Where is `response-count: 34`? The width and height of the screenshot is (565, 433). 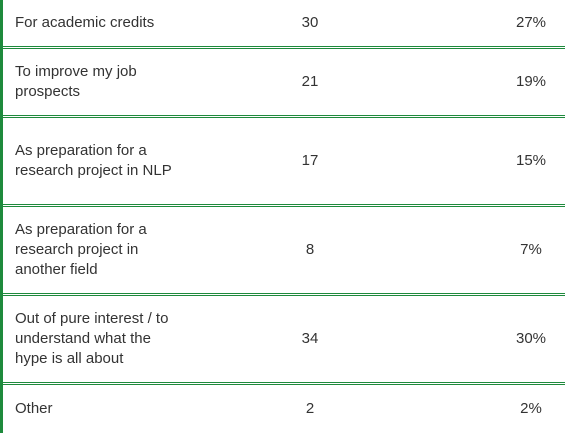 response-count: 34 is located at coordinates (310, 338).